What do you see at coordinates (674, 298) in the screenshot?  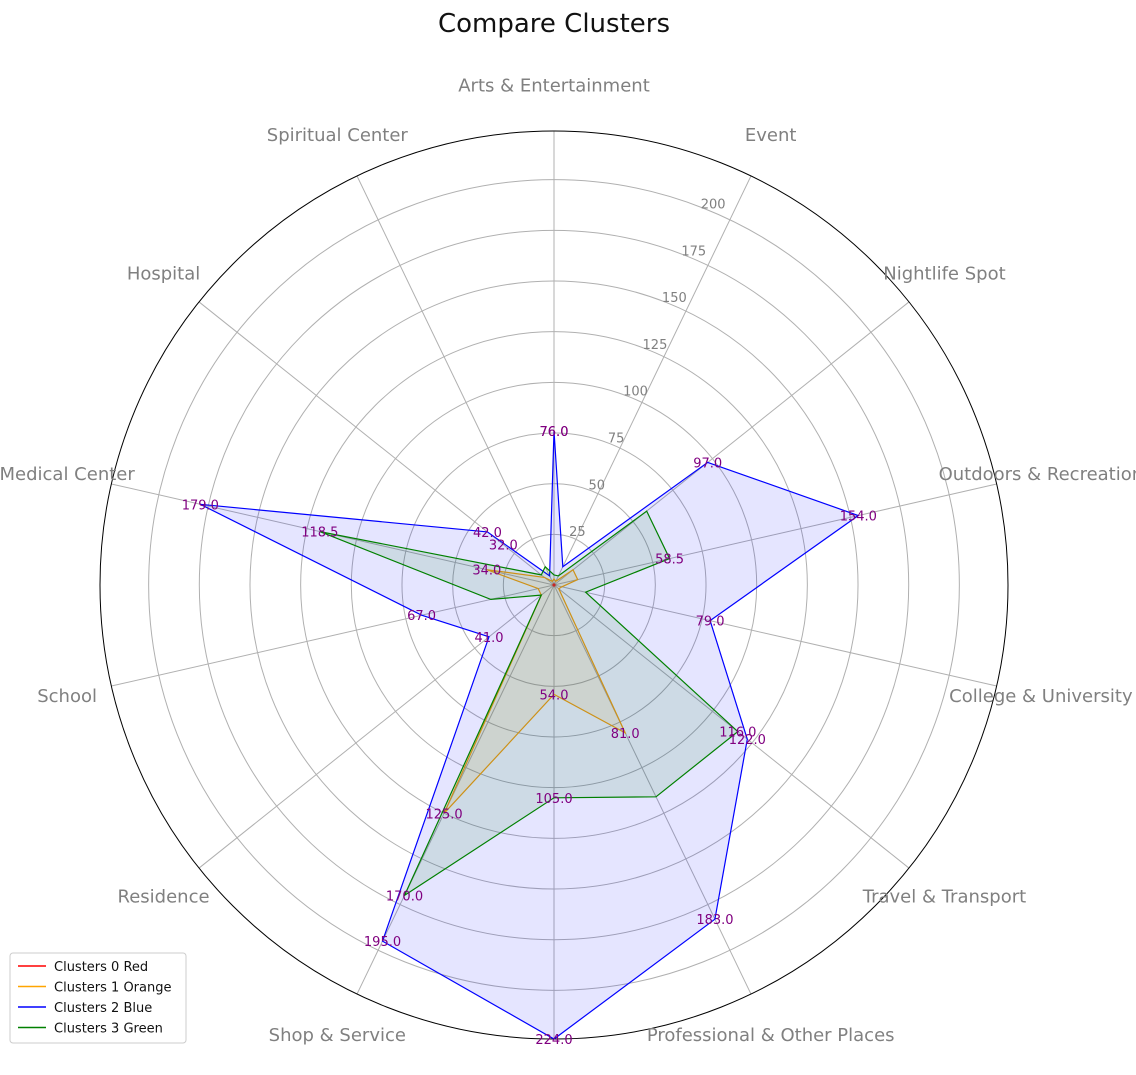 I see `tick-label: 150` at bounding box center [674, 298].